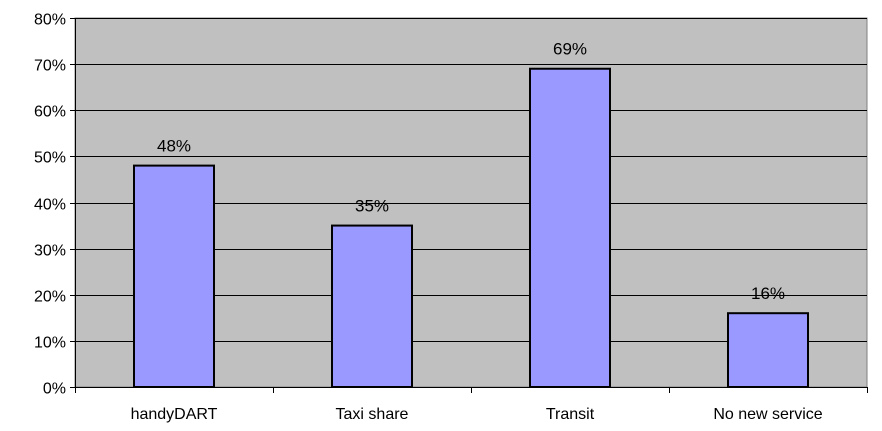  Describe the element at coordinates (50, 343) in the screenshot. I see `y-tick-label: 10%` at that location.